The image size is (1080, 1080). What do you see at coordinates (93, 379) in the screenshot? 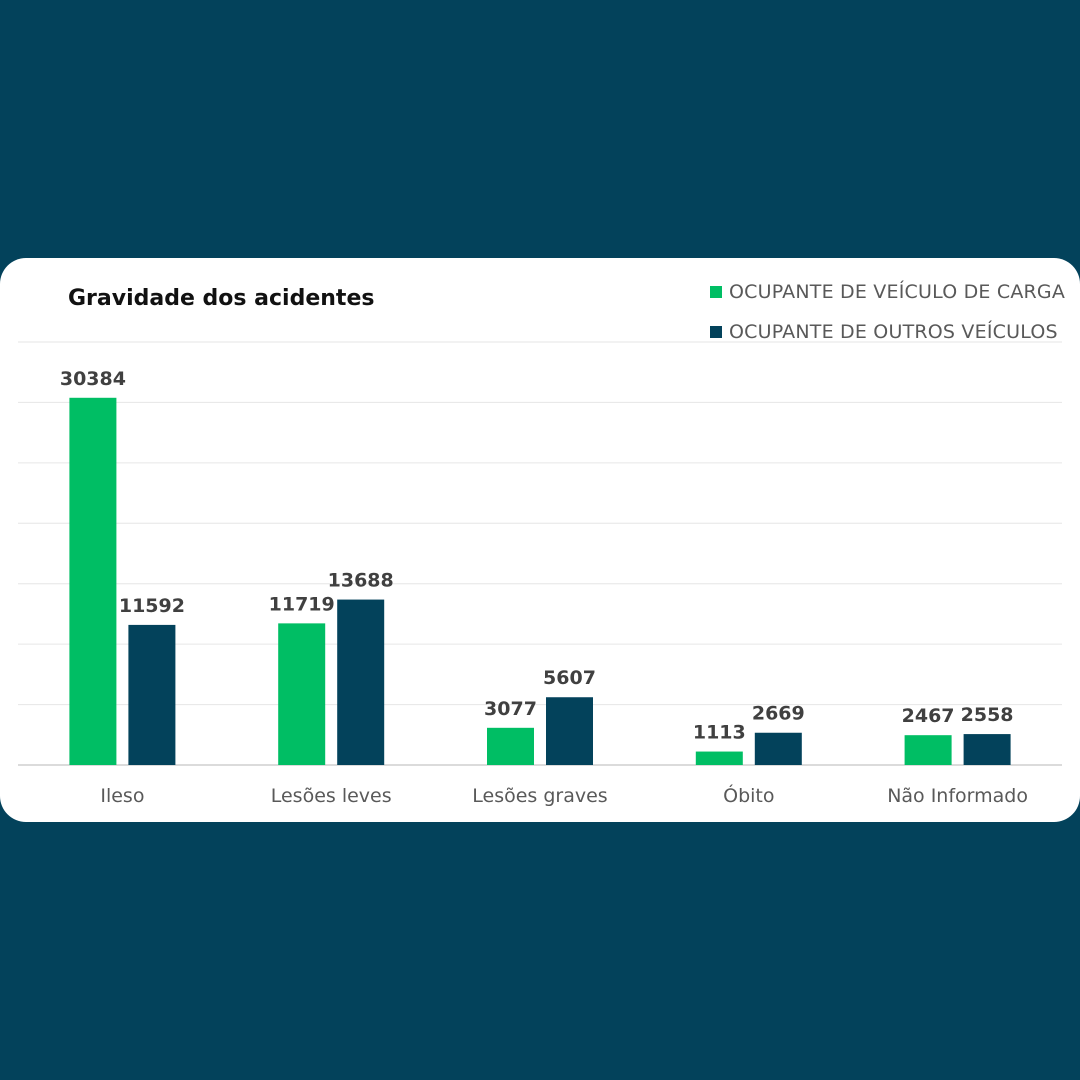
I see `data-label: 30384` at bounding box center [93, 379].